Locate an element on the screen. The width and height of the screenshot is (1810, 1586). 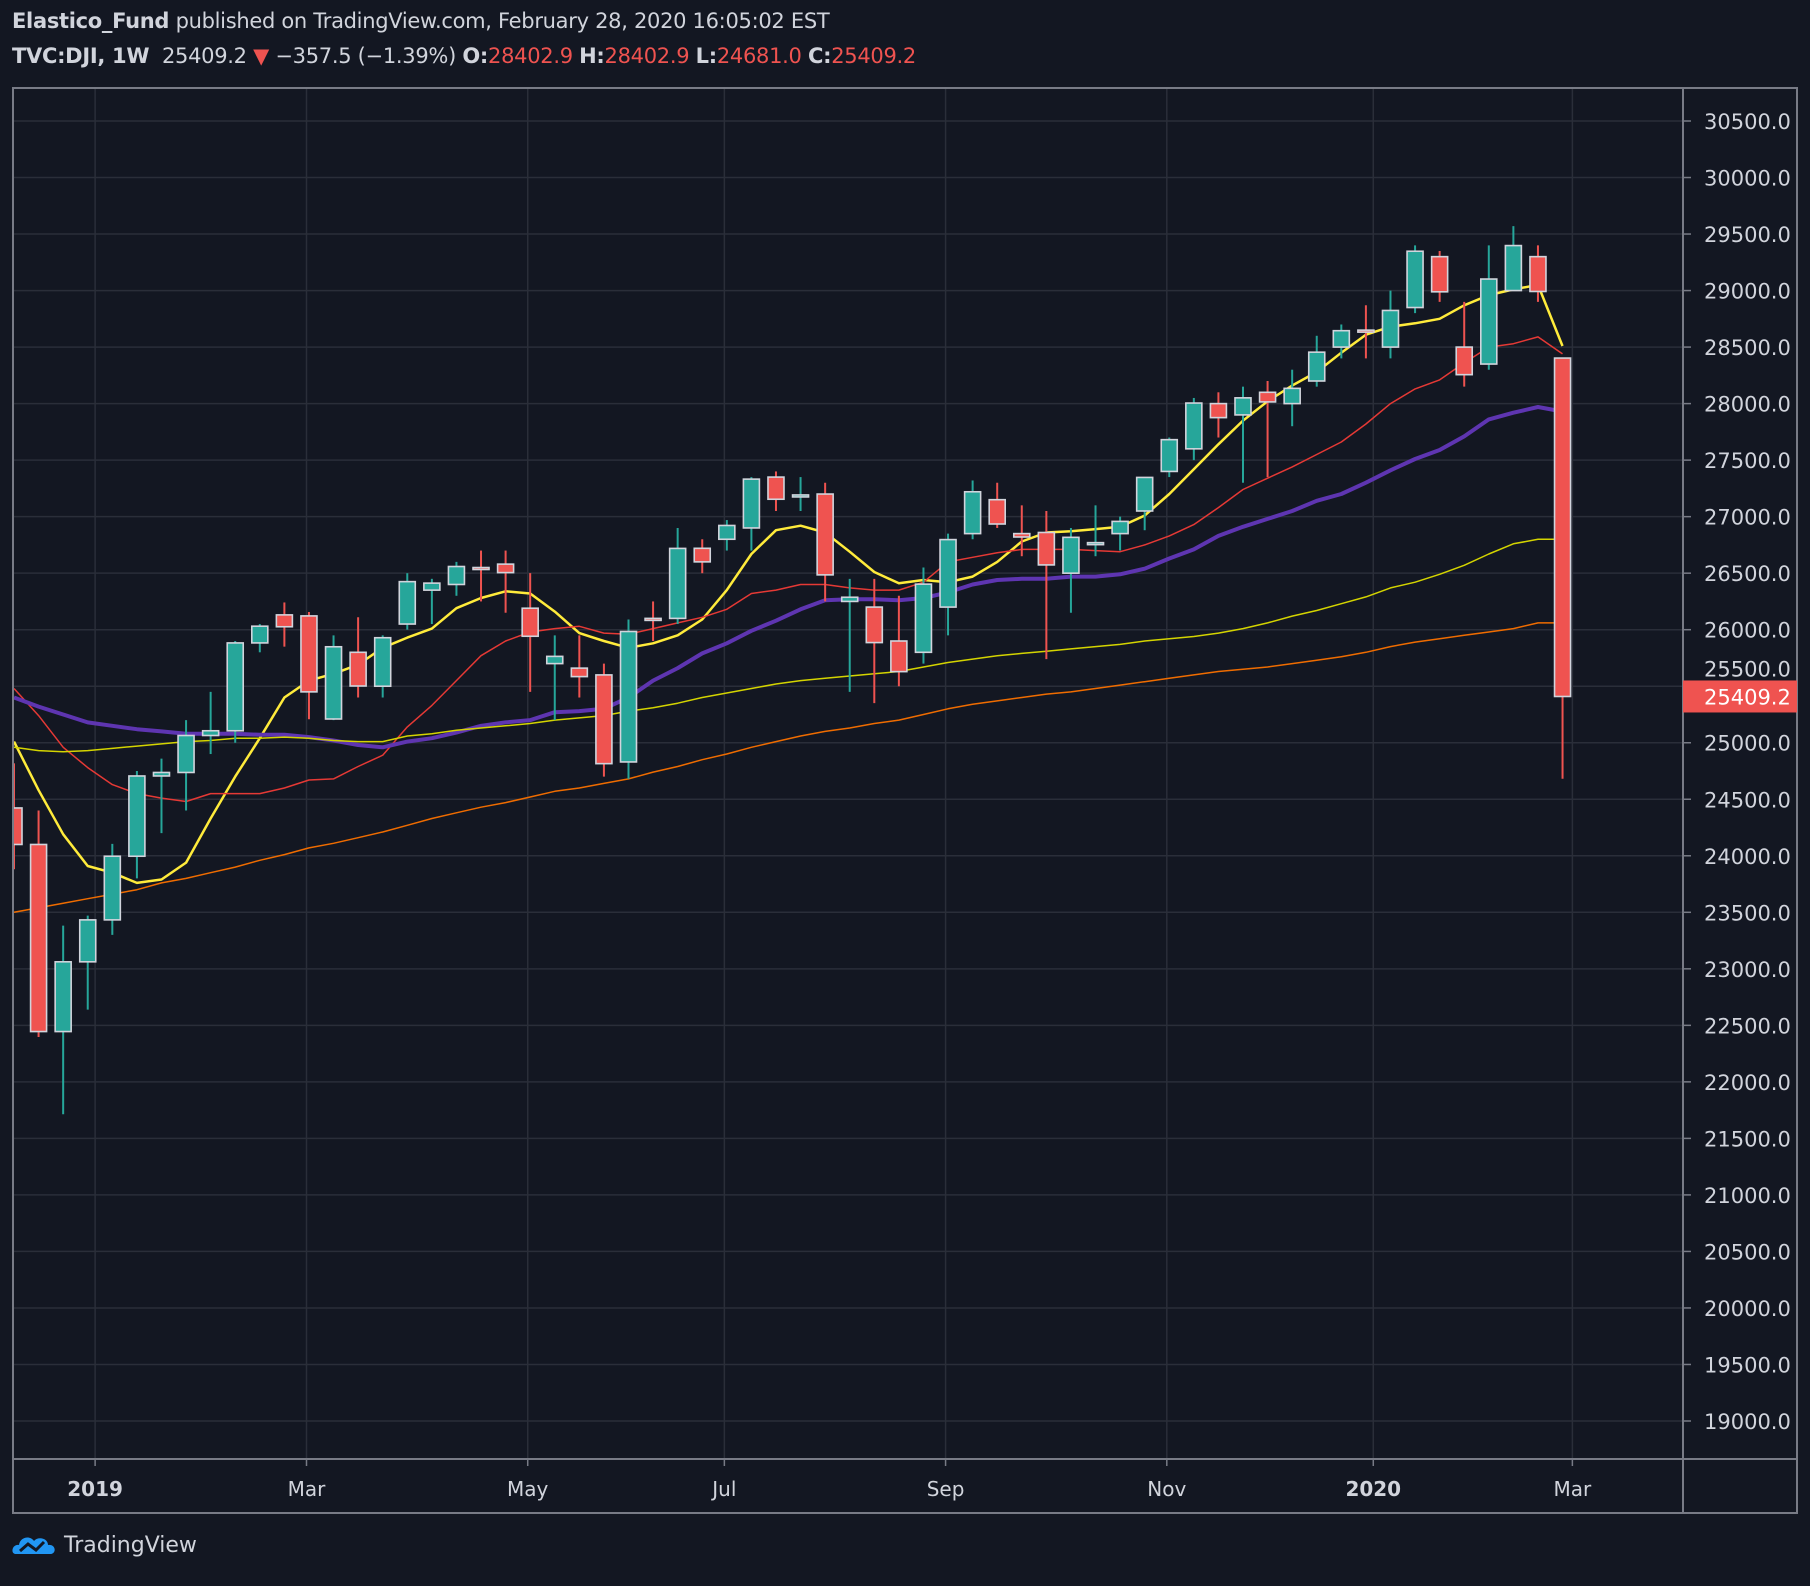
x-tick-label: 2020 is located at coordinates (1373, 1489).